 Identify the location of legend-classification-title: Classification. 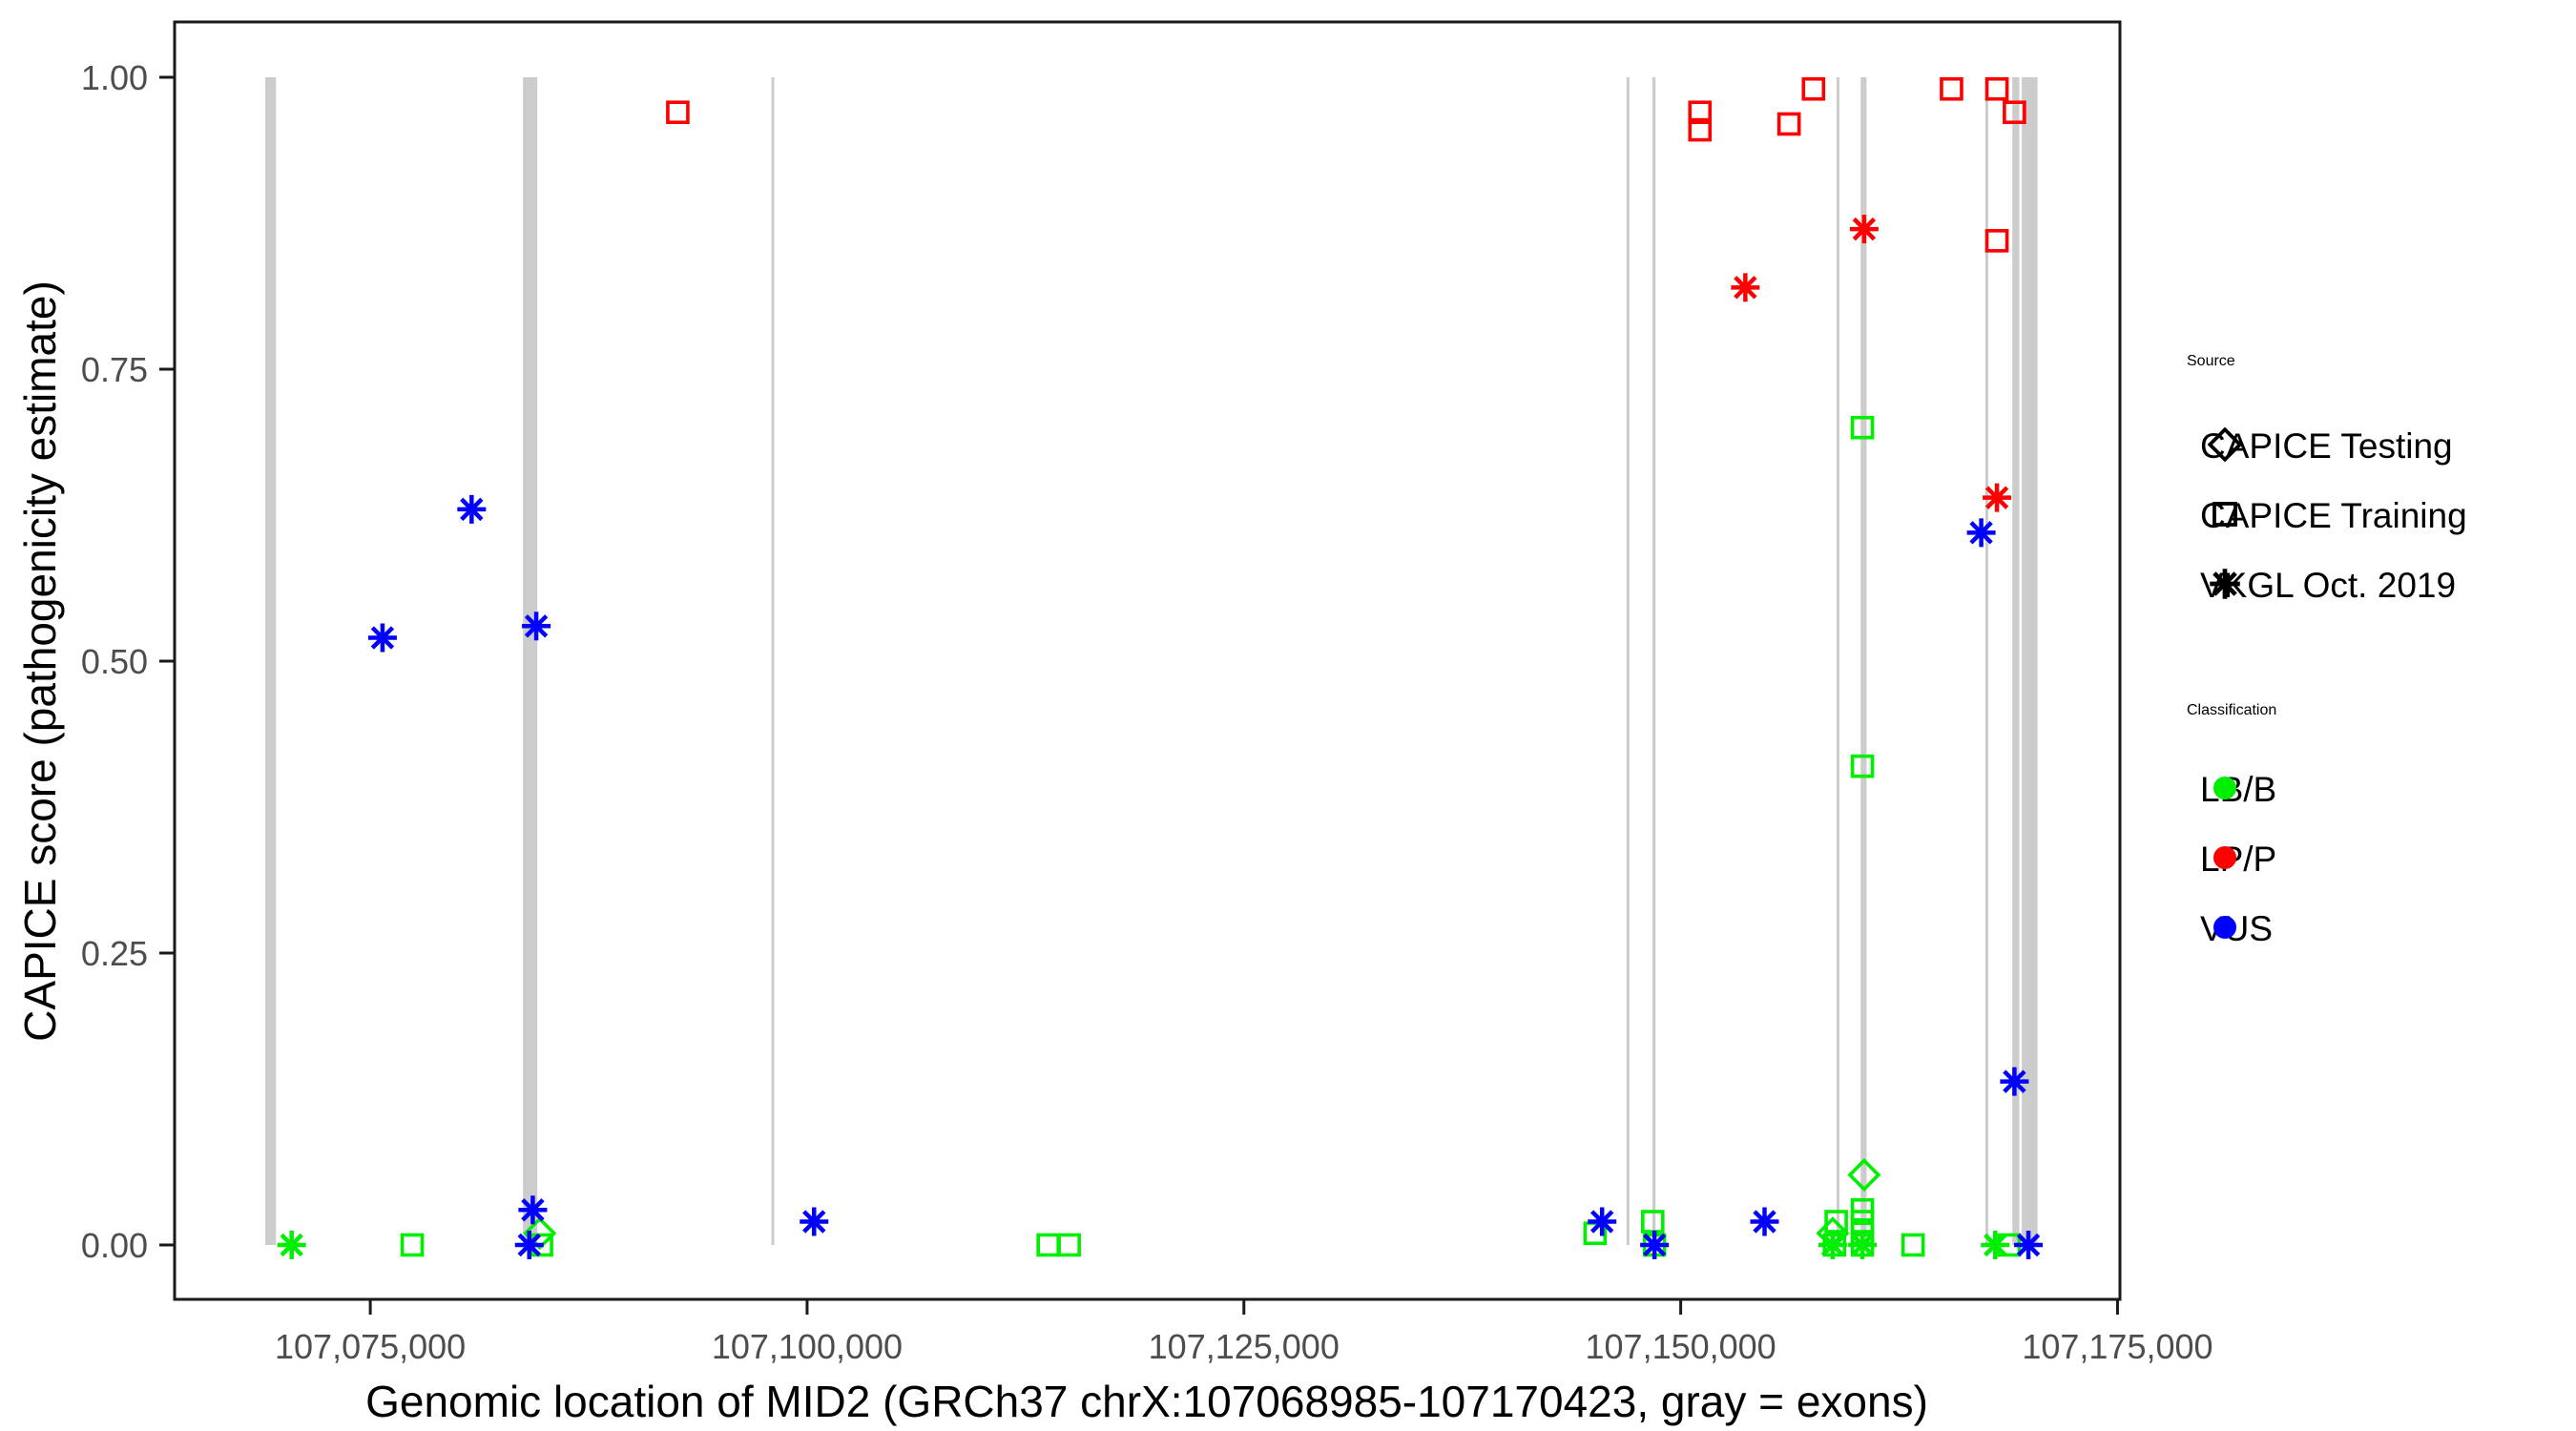
(2232, 710).